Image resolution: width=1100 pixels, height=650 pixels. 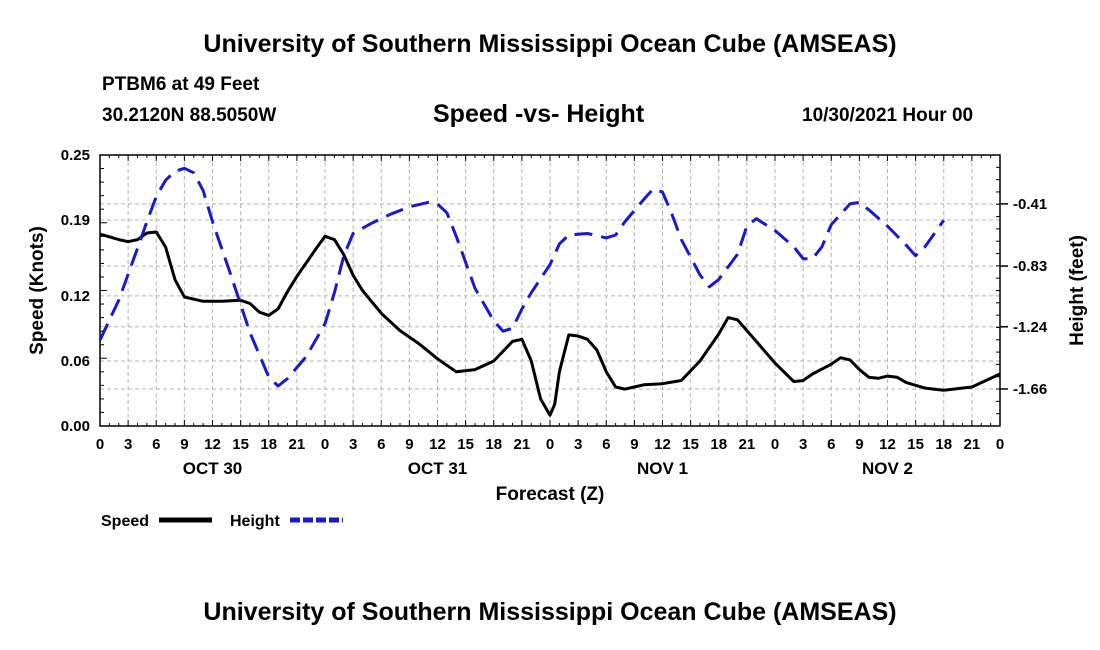 What do you see at coordinates (213, 468) in the screenshot?
I see `x-day-label: OCT 30` at bounding box center [213, 468].